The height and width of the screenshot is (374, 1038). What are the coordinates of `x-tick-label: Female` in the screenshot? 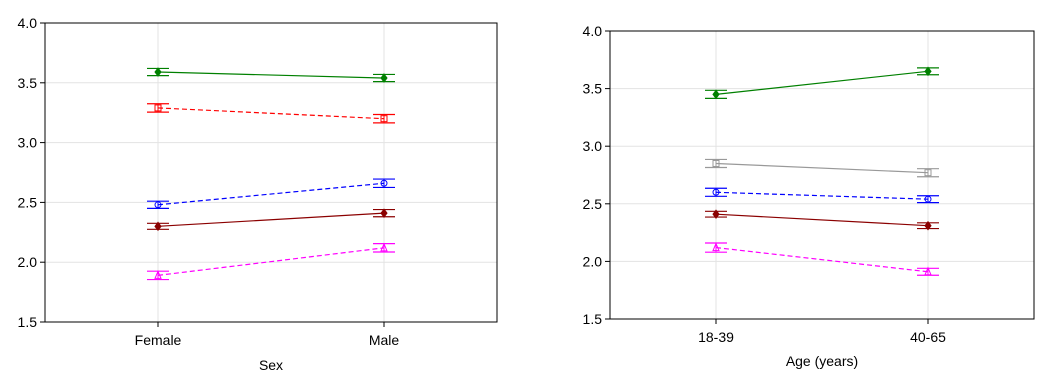 It's located at (158, 340).